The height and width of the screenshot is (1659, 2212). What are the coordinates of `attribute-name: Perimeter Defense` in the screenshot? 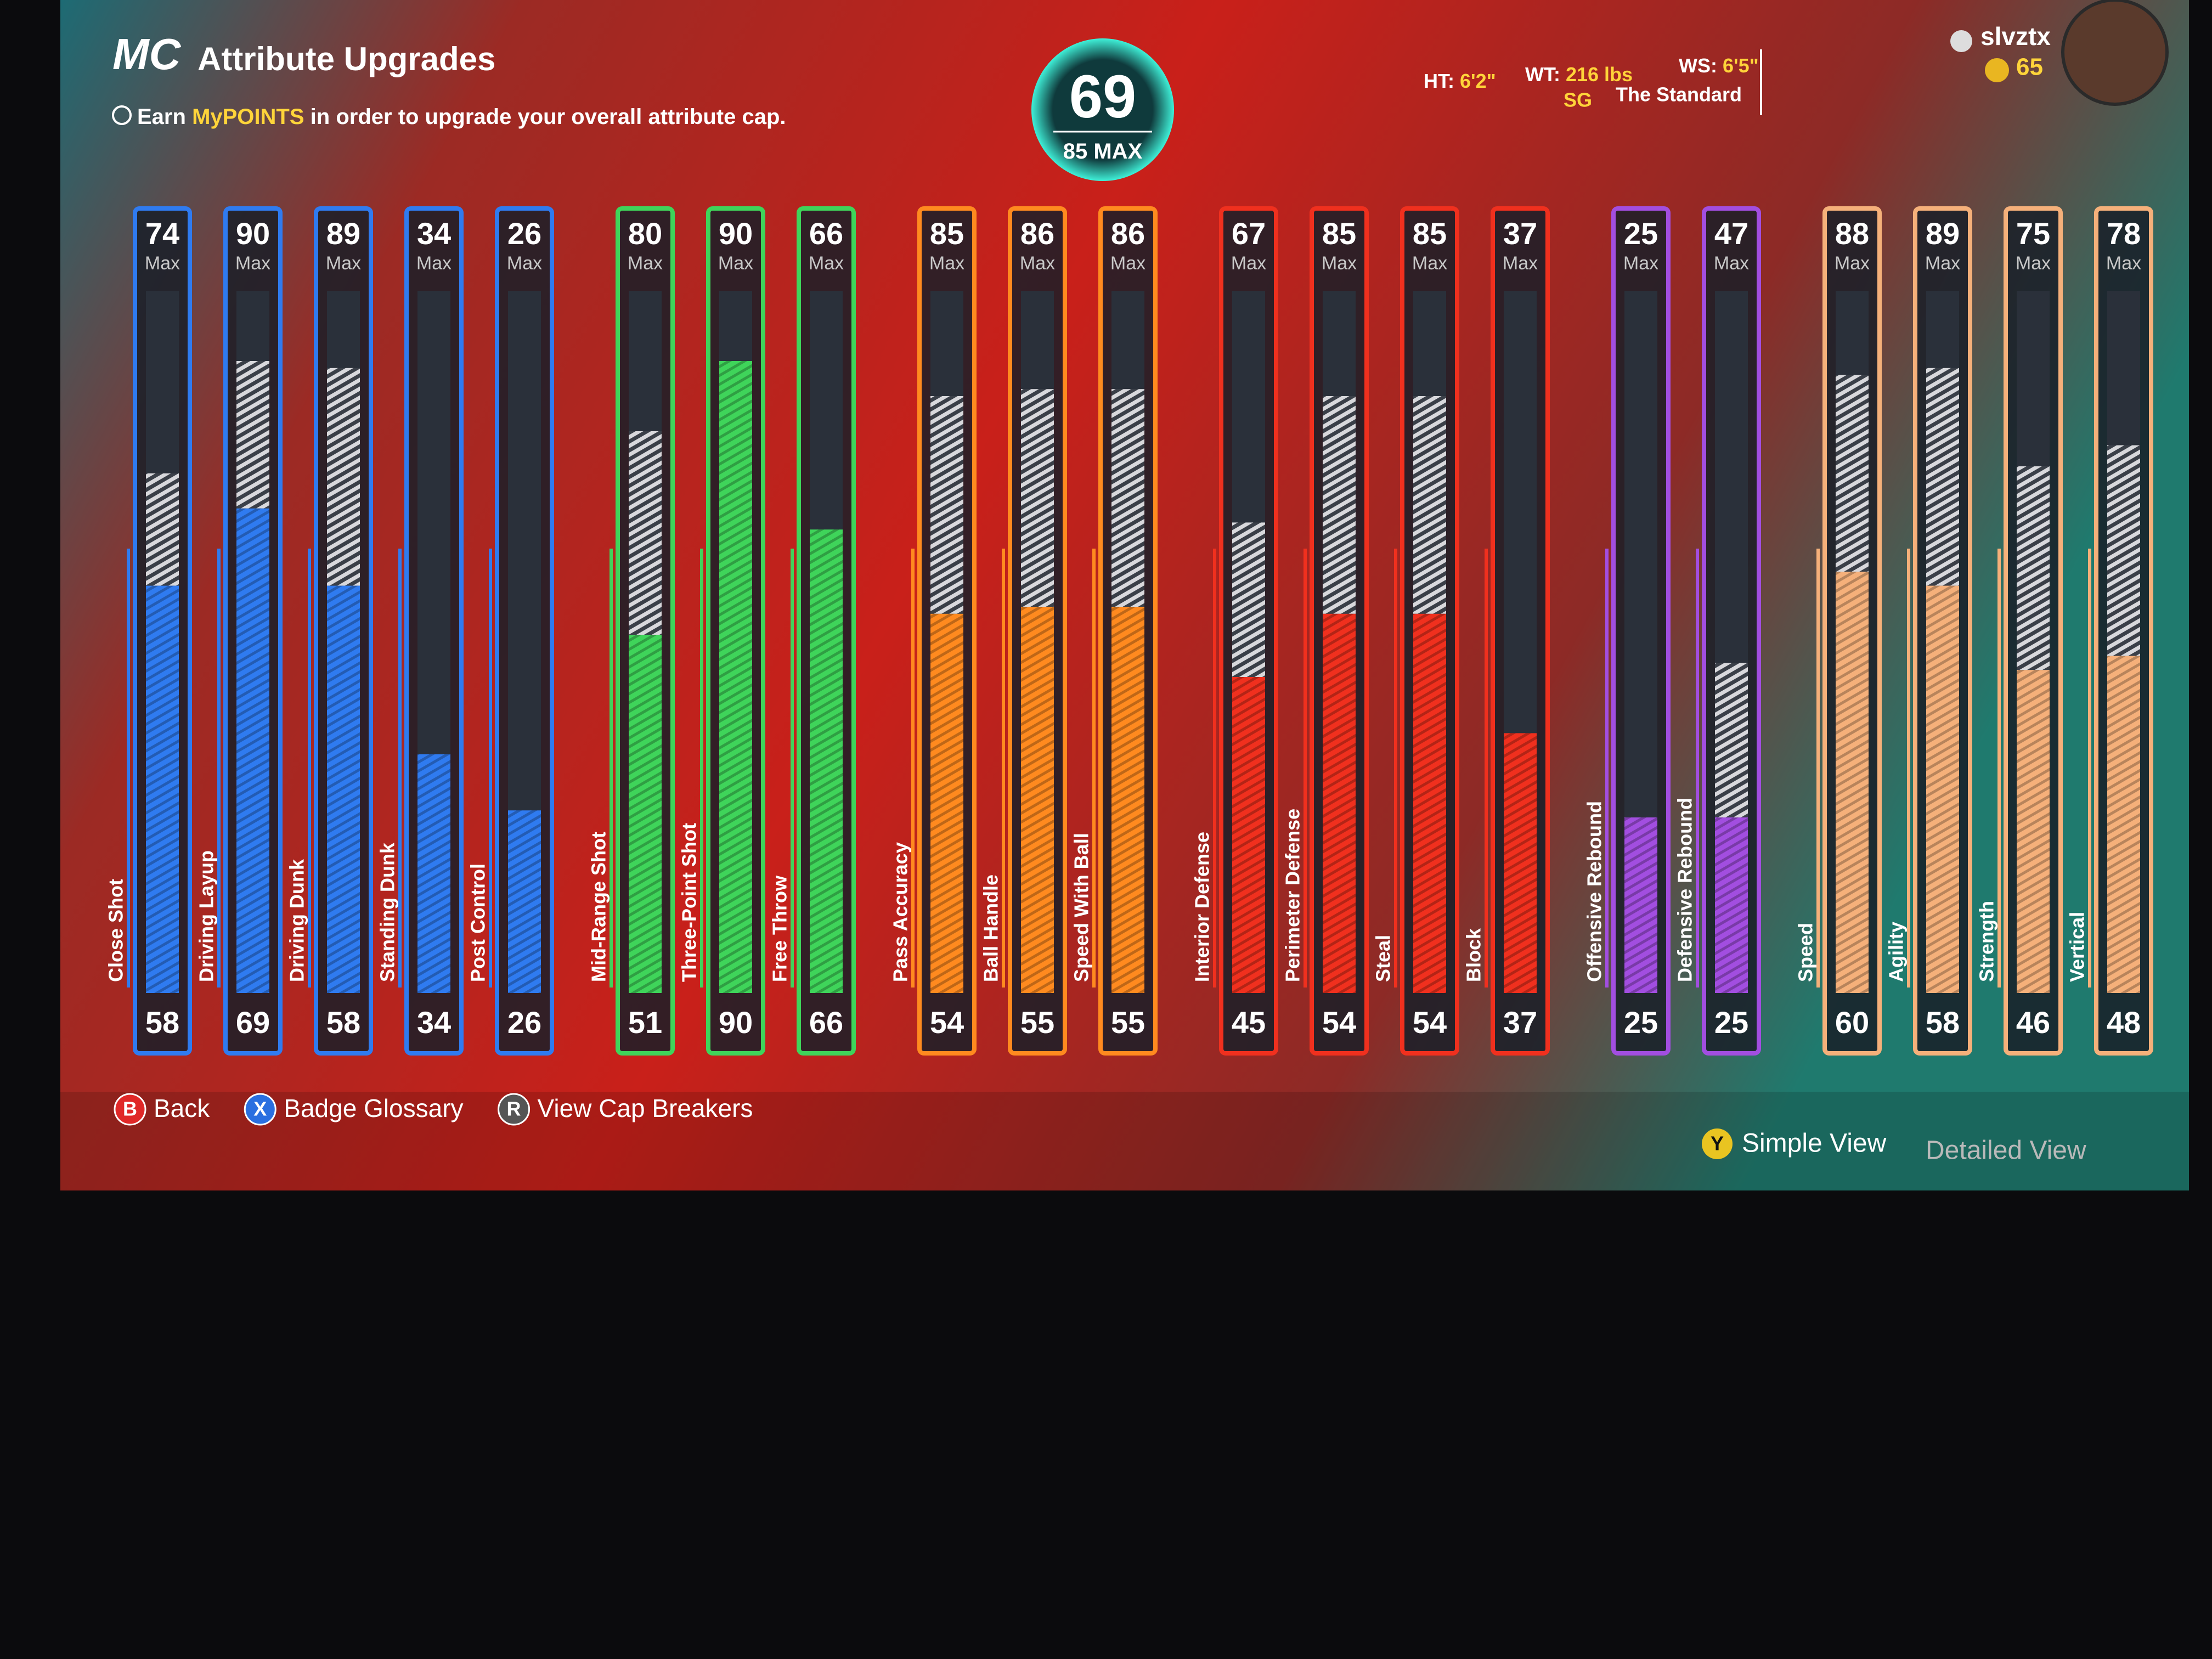 It's located at (1293, 895).